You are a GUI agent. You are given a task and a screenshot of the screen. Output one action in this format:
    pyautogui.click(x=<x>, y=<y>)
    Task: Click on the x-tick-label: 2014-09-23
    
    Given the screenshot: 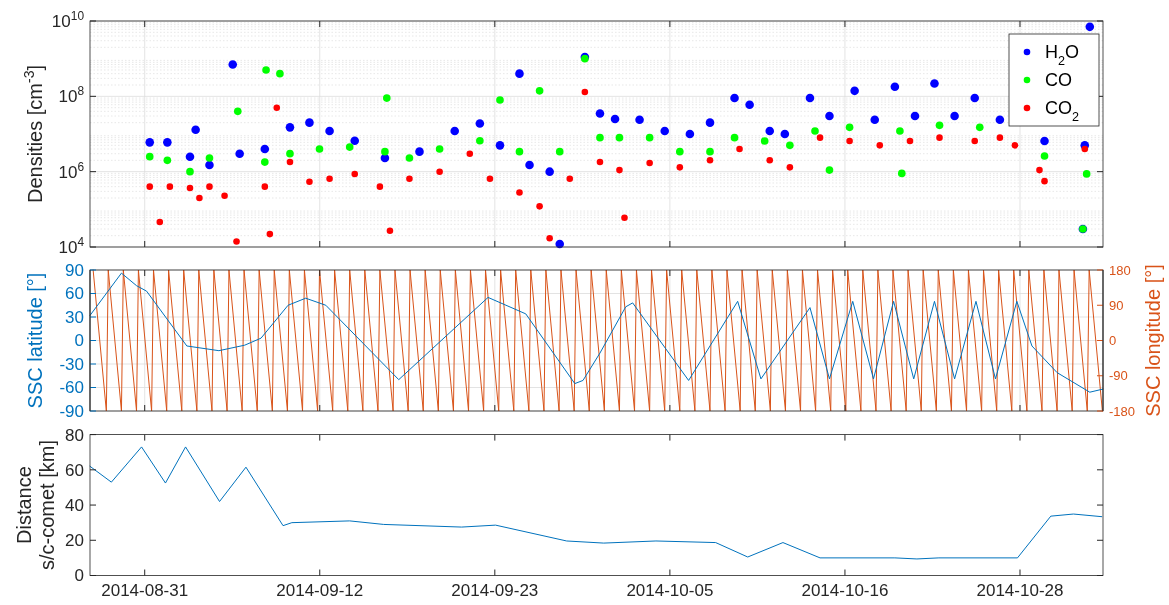 What is the action you would take?
    pyautogui.click(x=495, y=590)
    